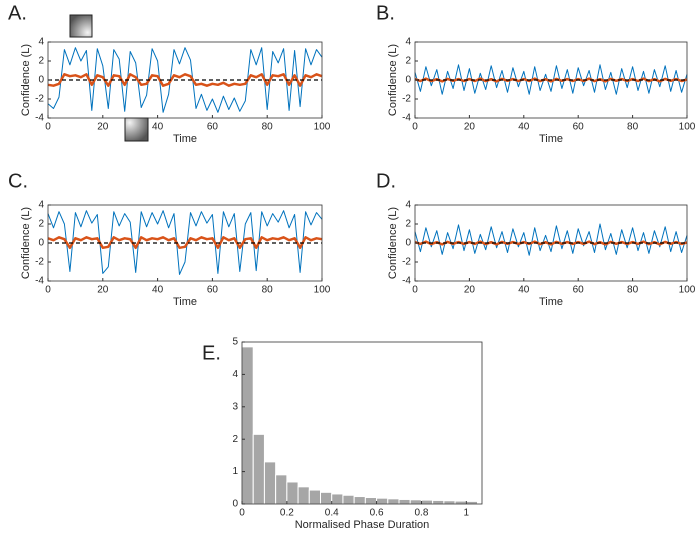  What do you see at coordinates (385, 13) in the screenshot?
I see `panel-label: B.` at bounding box center [385, 13].